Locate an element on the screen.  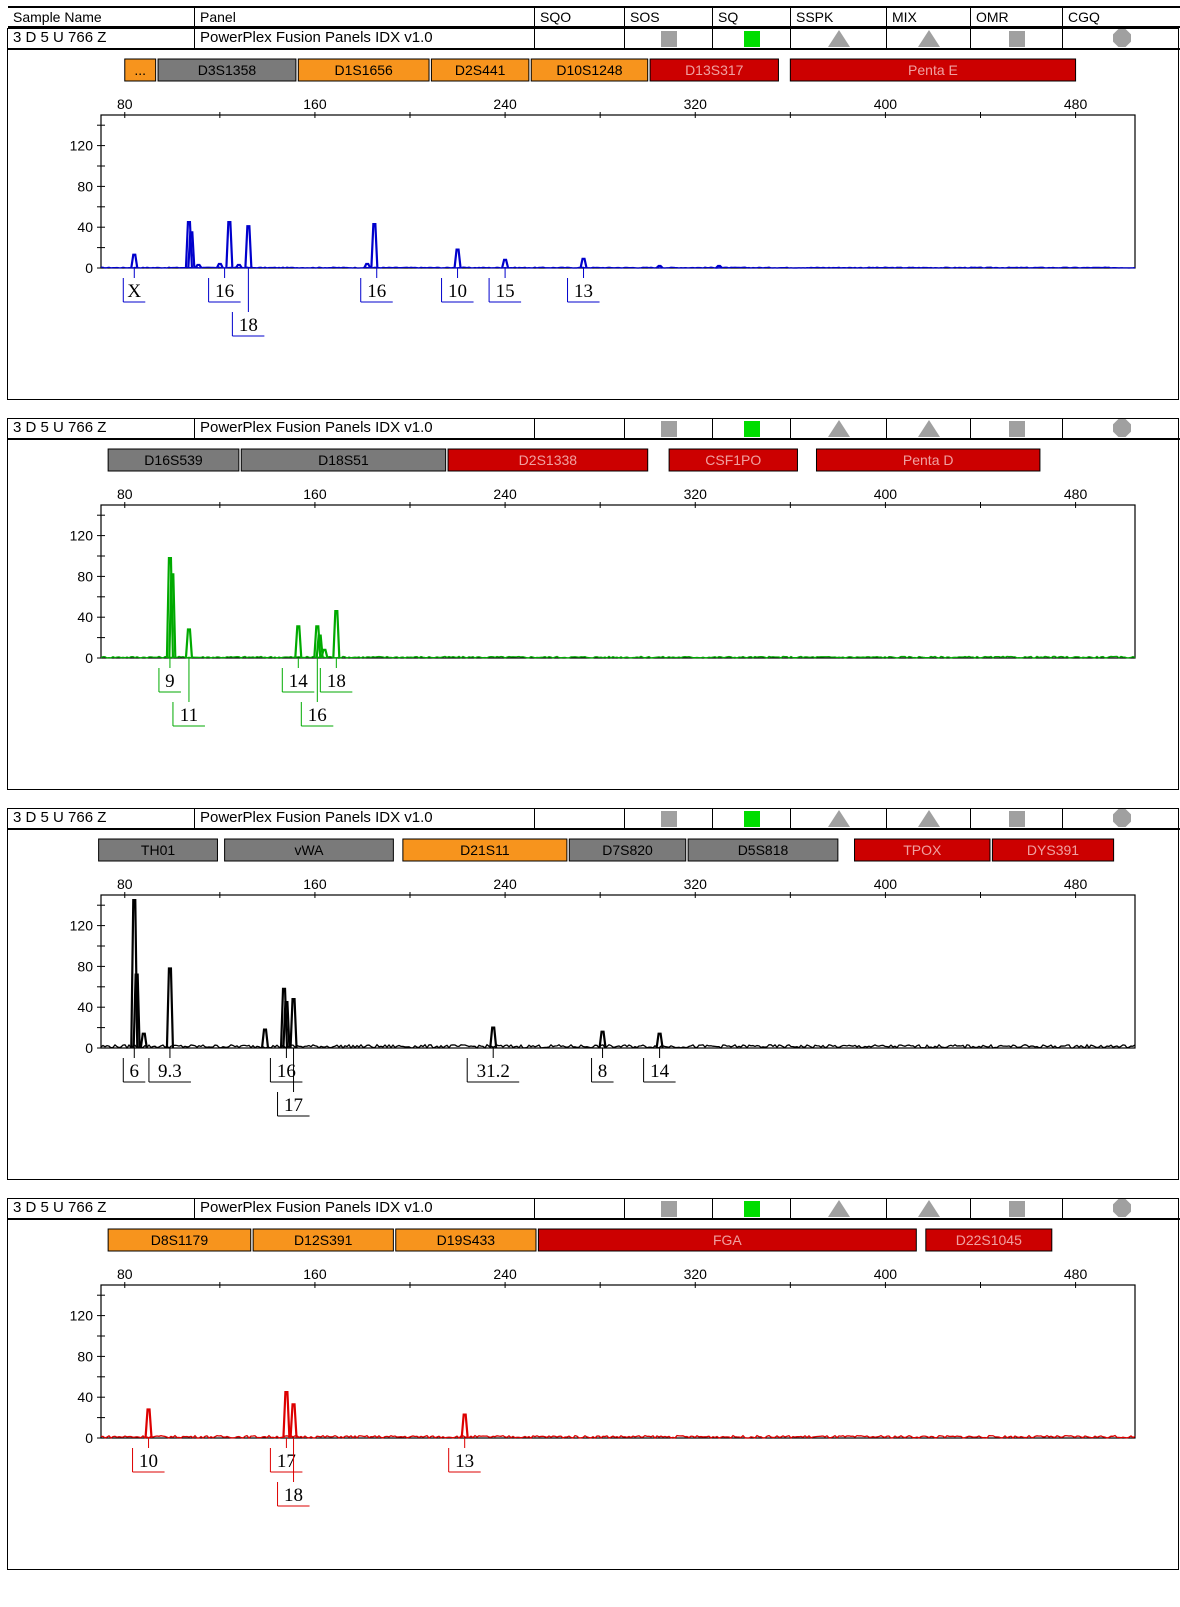
col-sample-name: Sample Name is located at coordinates (57, 17).